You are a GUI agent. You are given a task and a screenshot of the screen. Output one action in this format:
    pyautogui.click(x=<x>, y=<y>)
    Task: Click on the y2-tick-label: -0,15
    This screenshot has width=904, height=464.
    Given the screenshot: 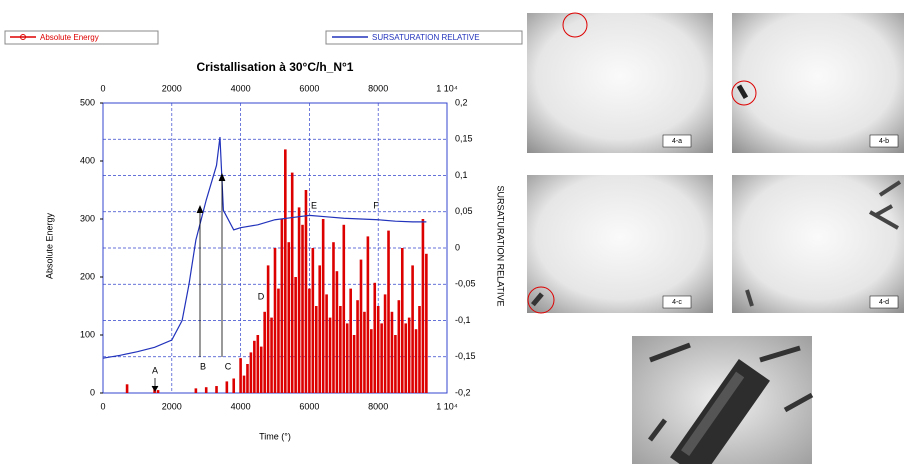 What is the action you would take?
    pyautogui.click(x=465, y=356)
    